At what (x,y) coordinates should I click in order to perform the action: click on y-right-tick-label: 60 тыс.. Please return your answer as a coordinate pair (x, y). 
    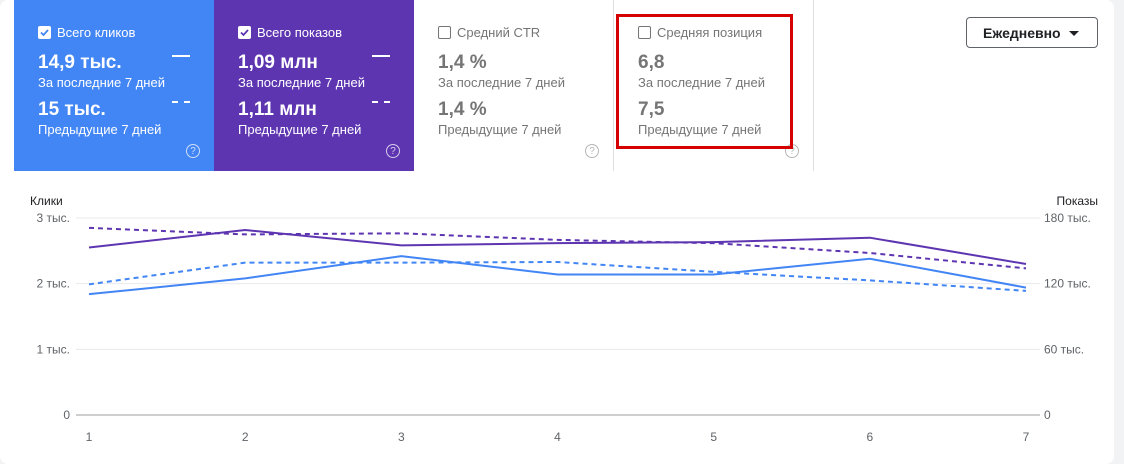
    Looking at the image, I should click on (1064, 349).